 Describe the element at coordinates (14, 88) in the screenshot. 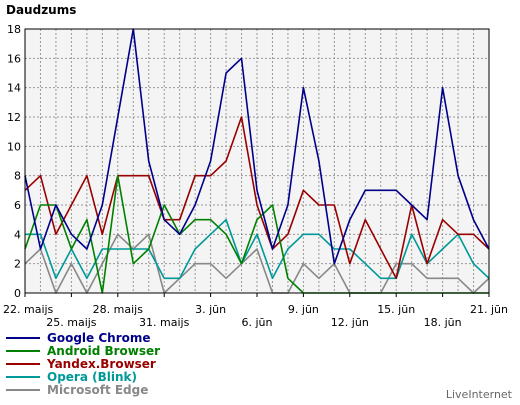

I see `y-tick-label: 14` at that location.